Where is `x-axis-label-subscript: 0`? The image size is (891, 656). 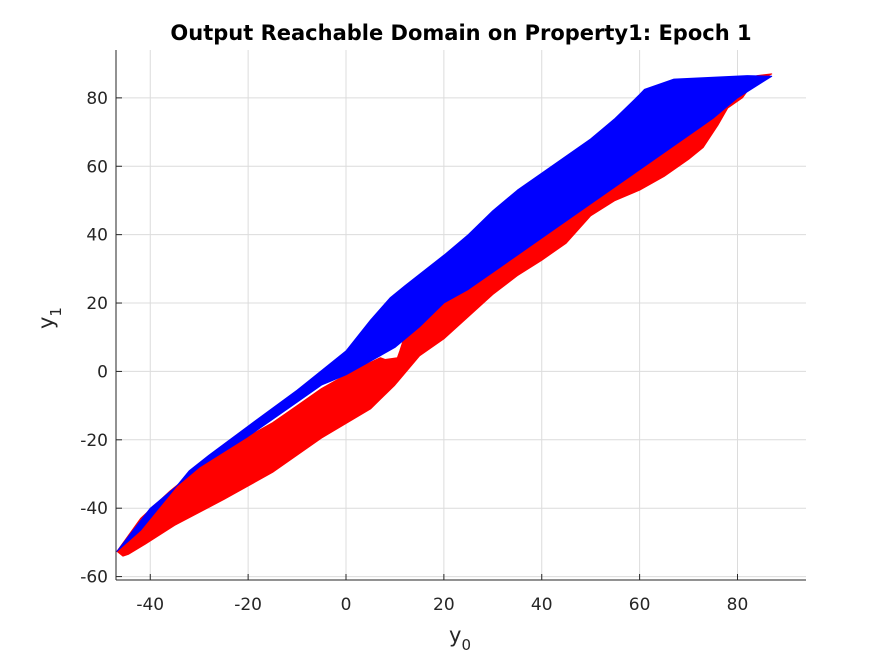 x-axis-label-subscript: 0 is located at coordinates (466, 645).